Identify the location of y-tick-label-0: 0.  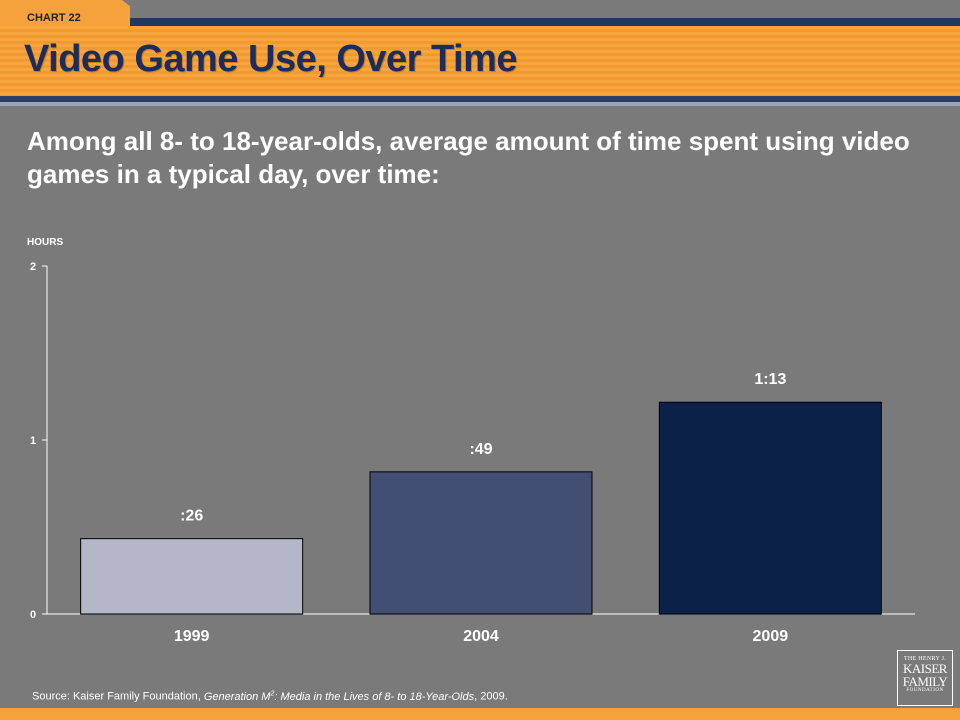
(33, 615).